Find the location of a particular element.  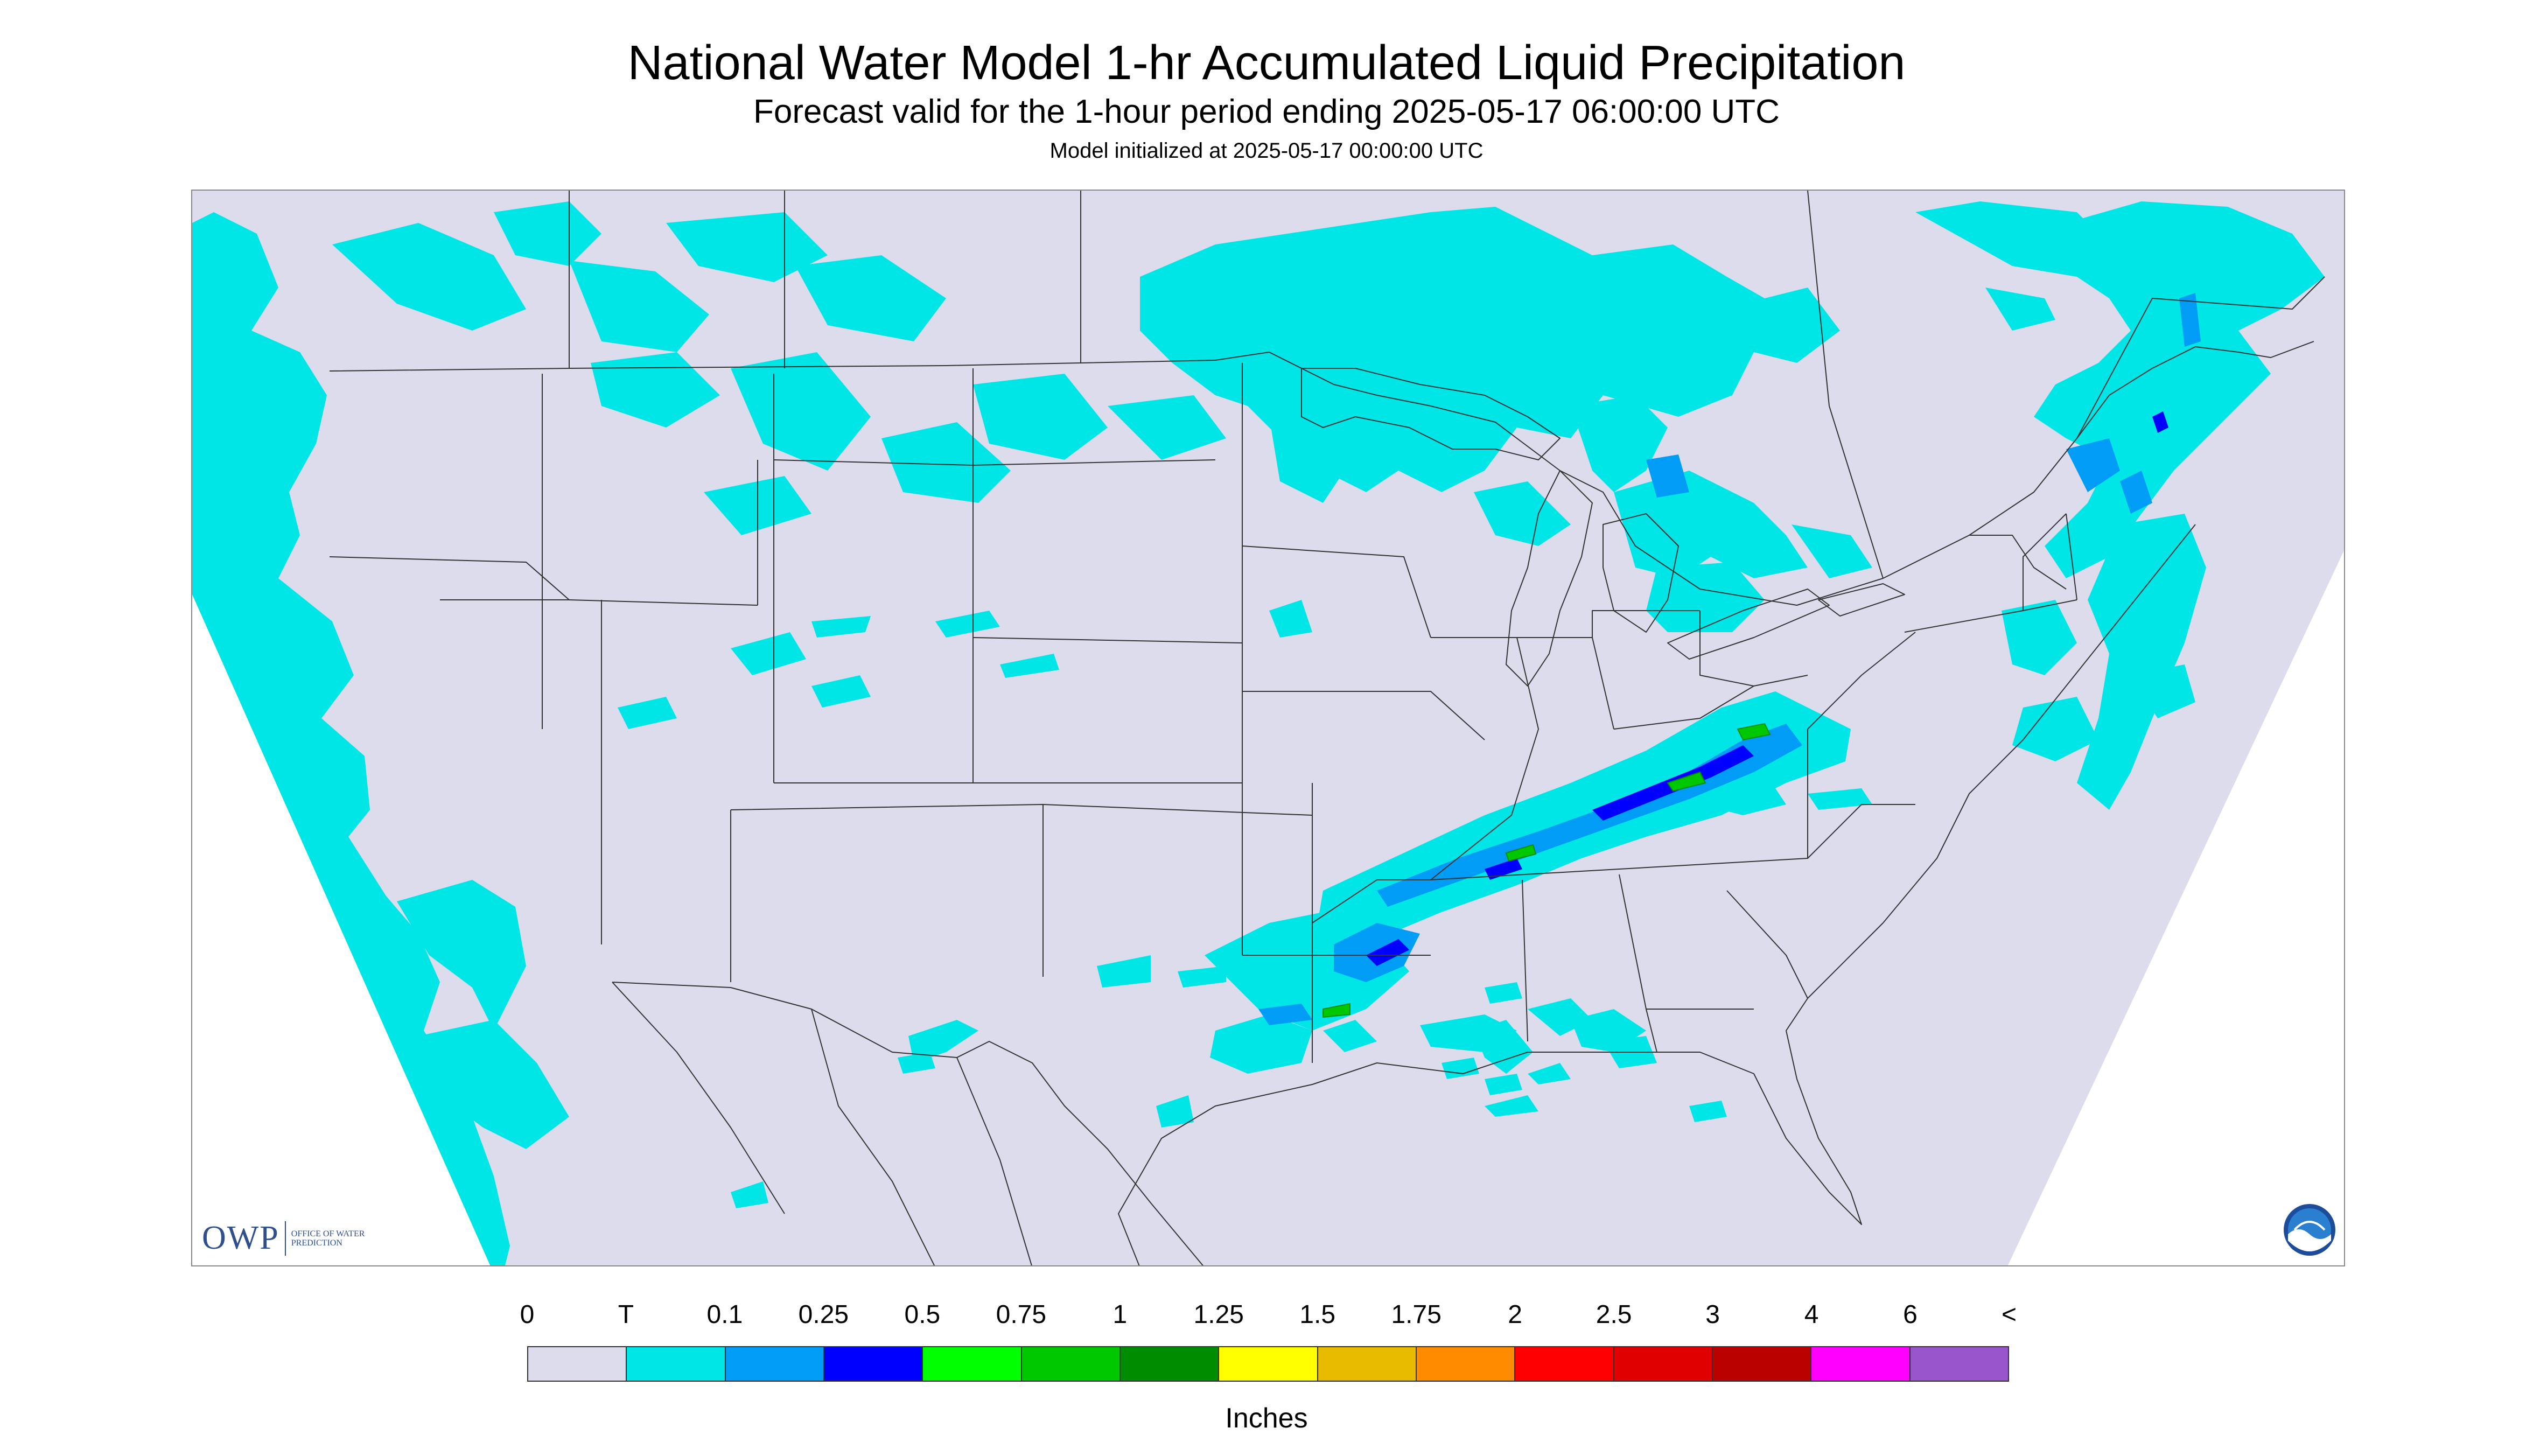

legend-tick-label: < is located at coordinates (2009, 1314).